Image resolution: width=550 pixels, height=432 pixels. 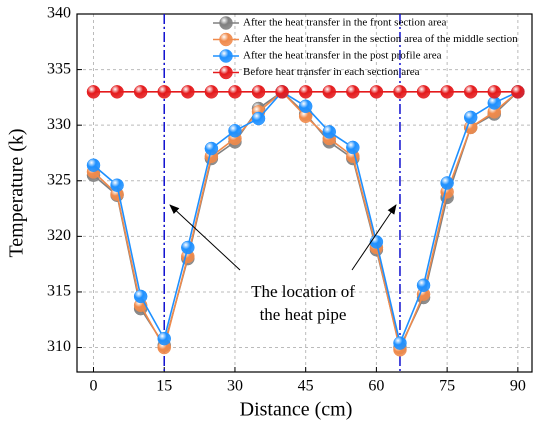 I want to click on x-tick-label: 75, so click(x=447, y=386).